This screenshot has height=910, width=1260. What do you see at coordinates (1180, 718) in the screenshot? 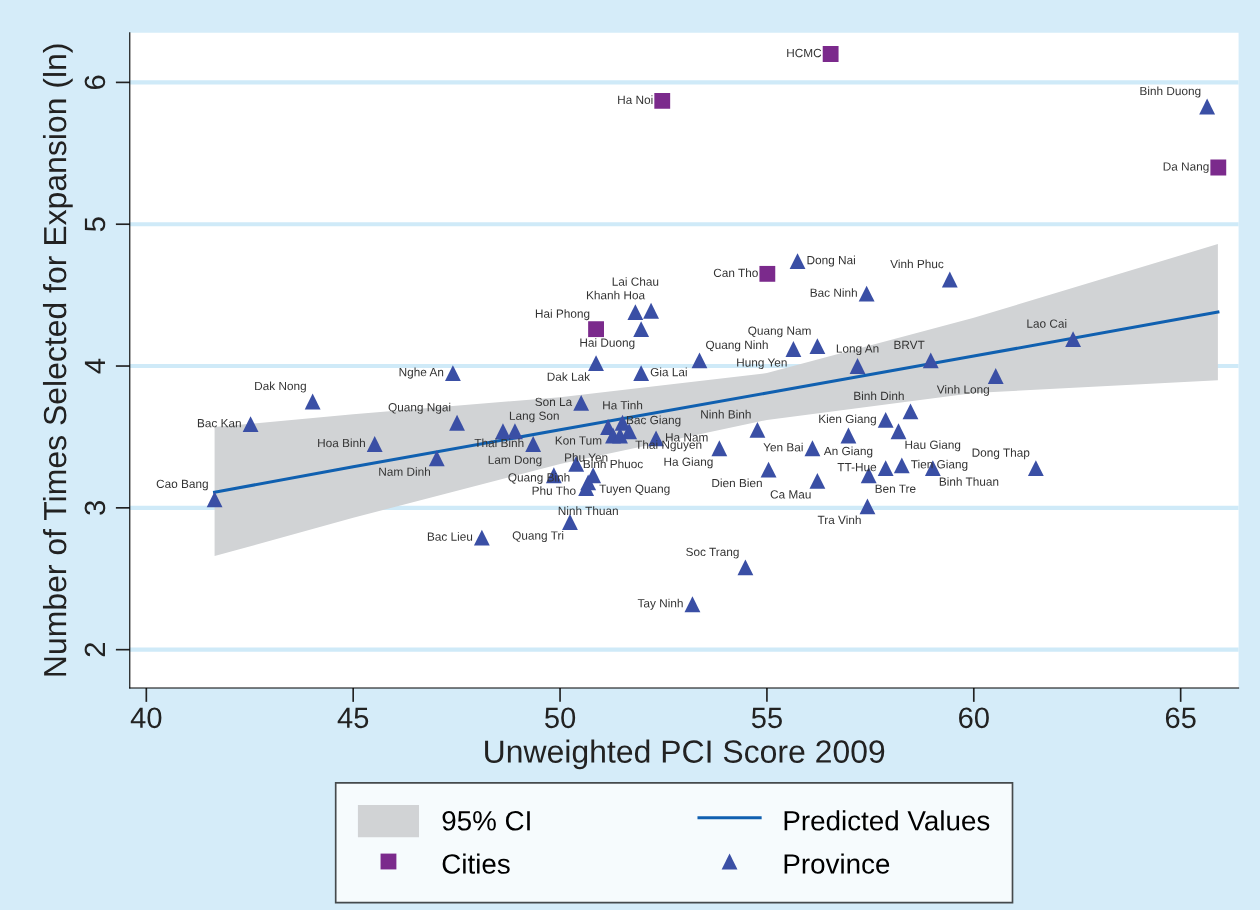
I see `x-tick-label: 65` at bounding box center [1180, 718].